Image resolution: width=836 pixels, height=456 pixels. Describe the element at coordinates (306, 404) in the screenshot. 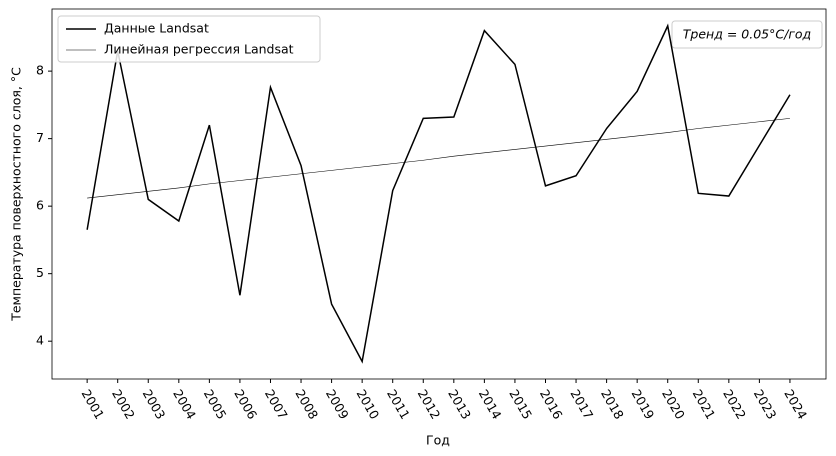

I see `x-tick-label: 2008` at that location.